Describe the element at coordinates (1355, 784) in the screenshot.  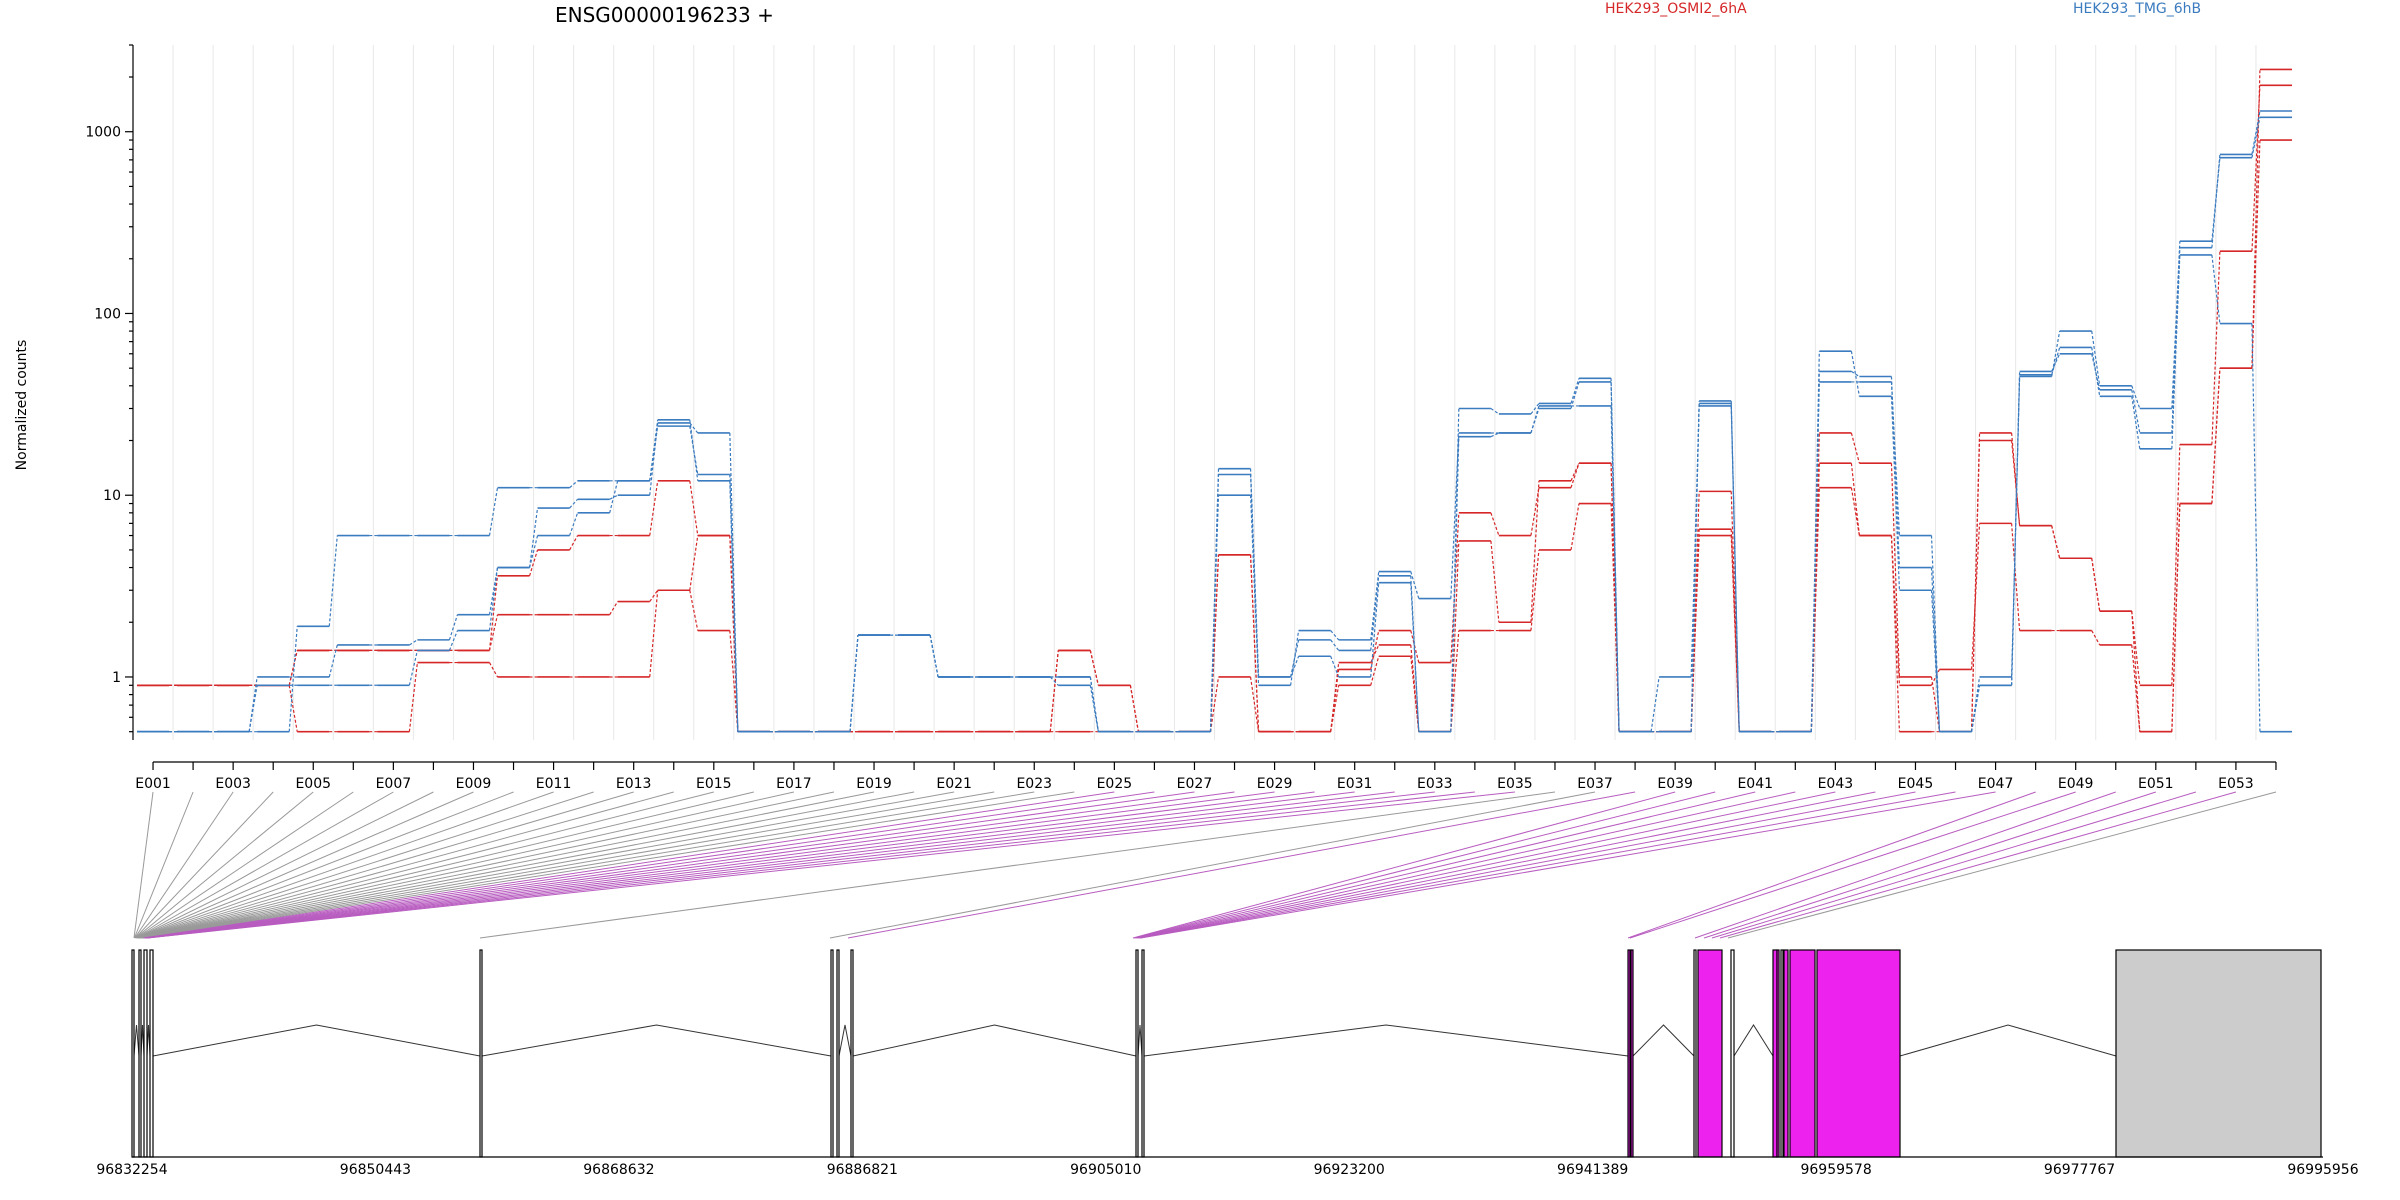
I see `x-tick-label: E031` at that location.